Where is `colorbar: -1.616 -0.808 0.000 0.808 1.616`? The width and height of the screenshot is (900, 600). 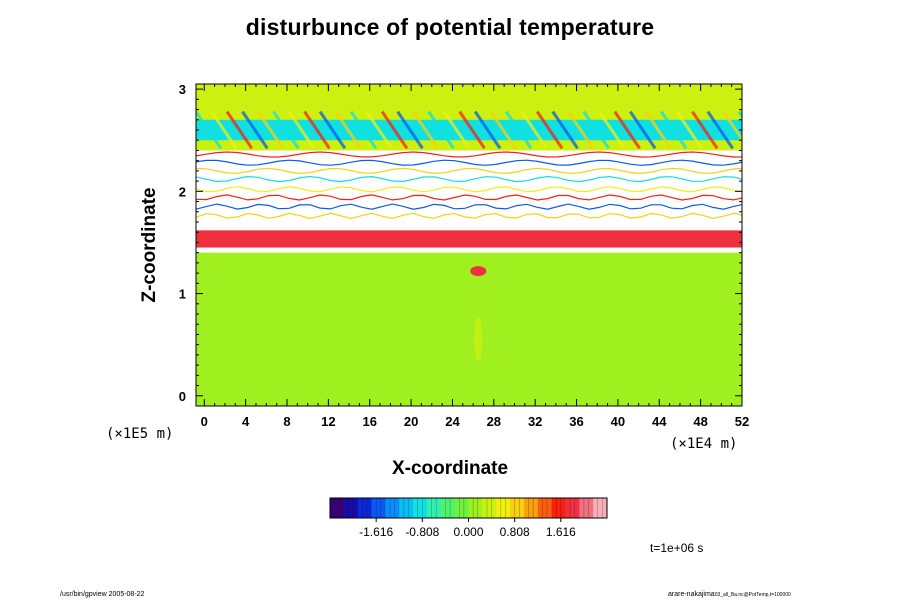
colorbar: -1.616 -0.808 0.000 0.808 1.616 is located at coordinates (468, 518).